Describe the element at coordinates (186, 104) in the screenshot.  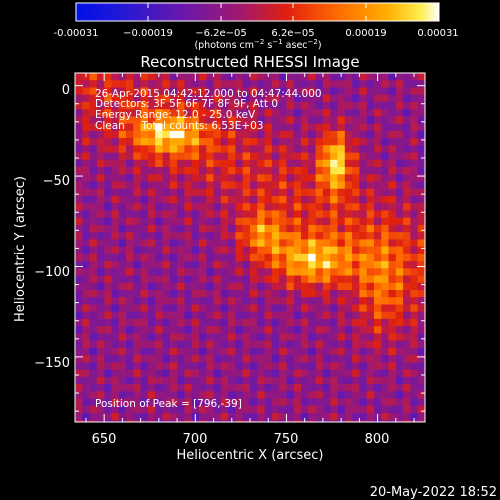
I see `annotation-detectors: Detectors: 3F 5F 6F 7F 8F 9F, Att 0` at that location.